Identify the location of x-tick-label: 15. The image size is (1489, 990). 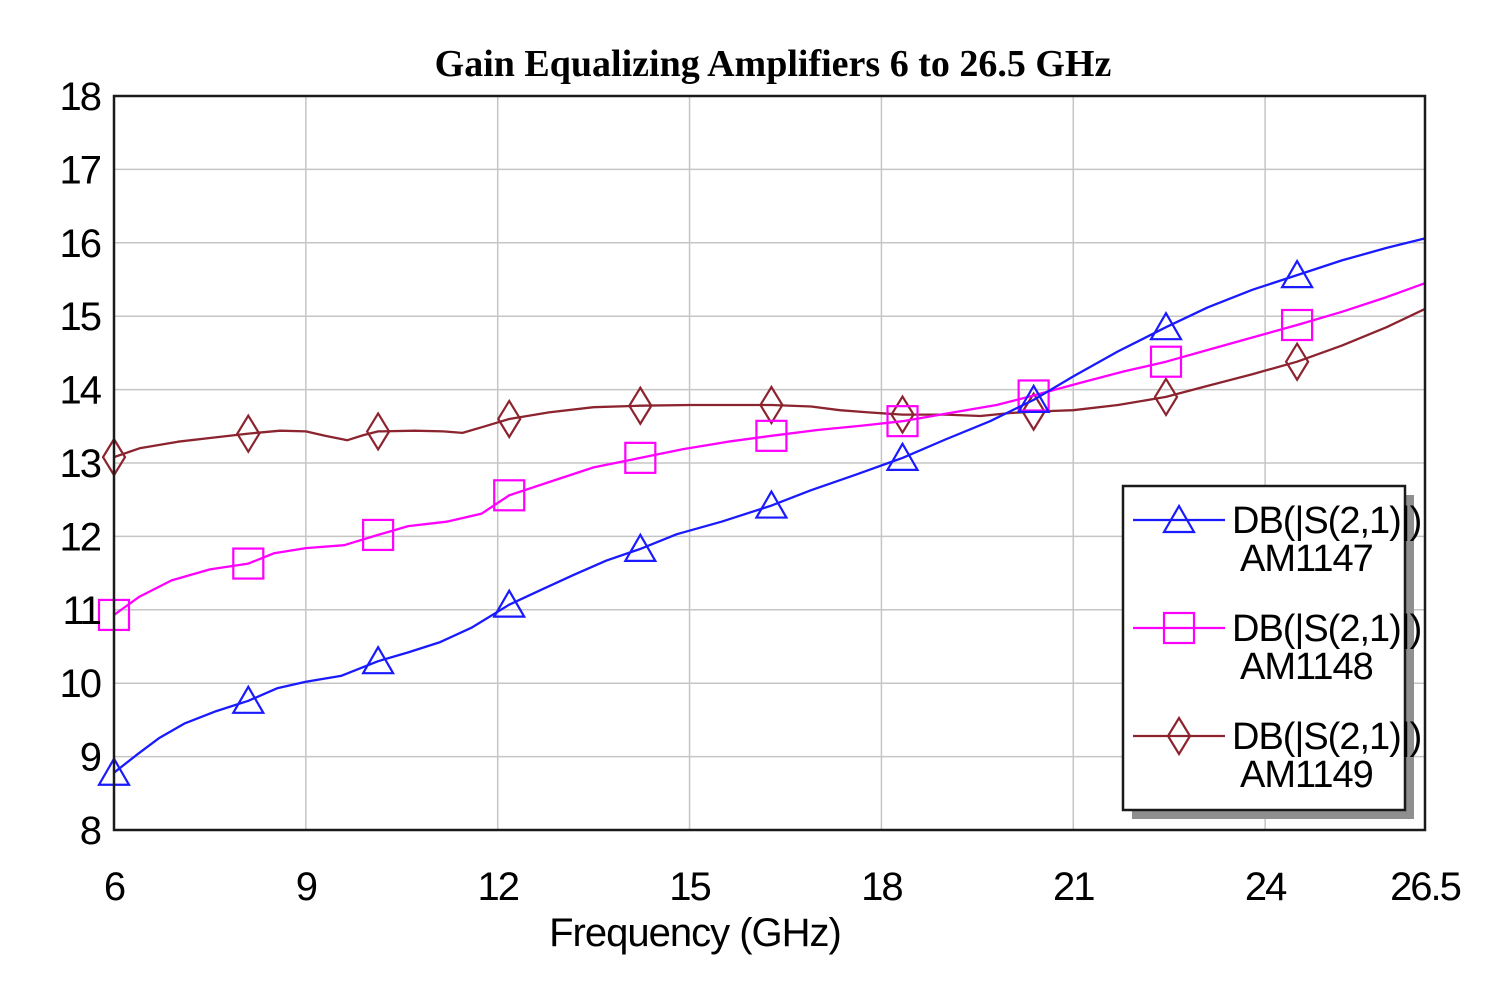
(689, 887).